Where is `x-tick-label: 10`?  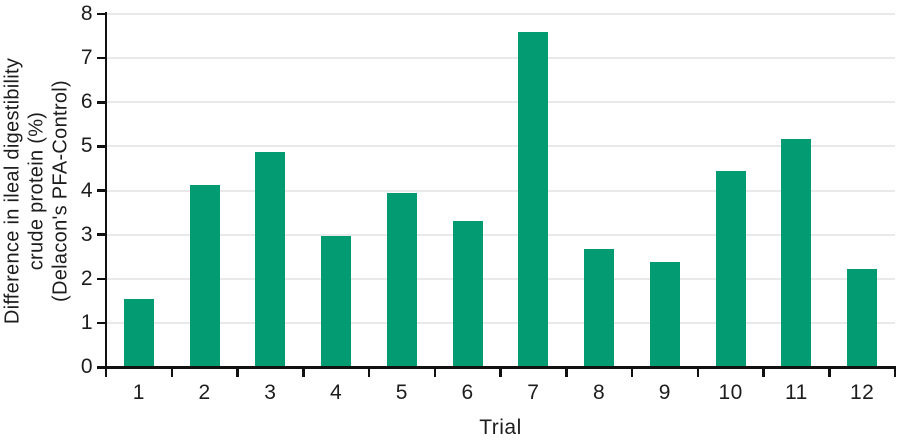 x-tick-label: 10 is located at coordinates (730, 392).